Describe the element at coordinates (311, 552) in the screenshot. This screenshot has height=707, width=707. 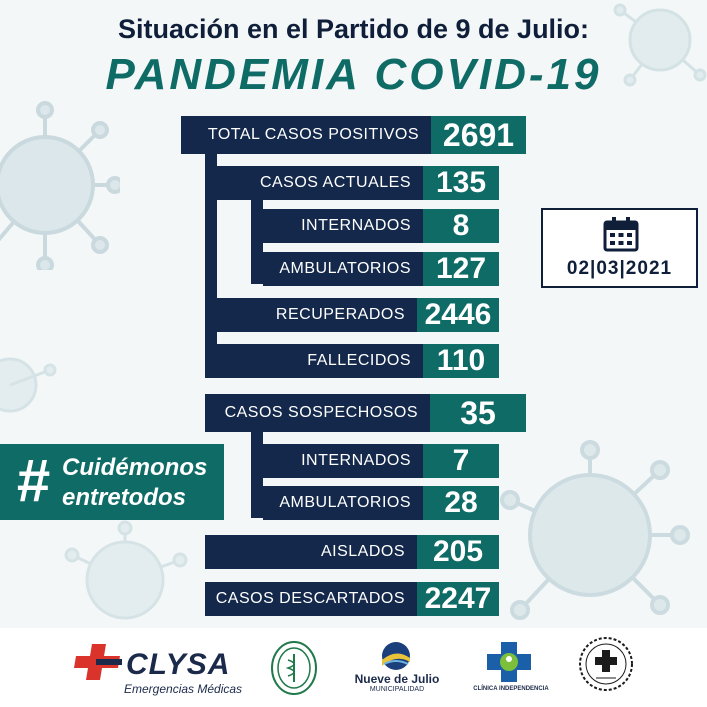
I see `stat-label: AISLADOS` at that location.